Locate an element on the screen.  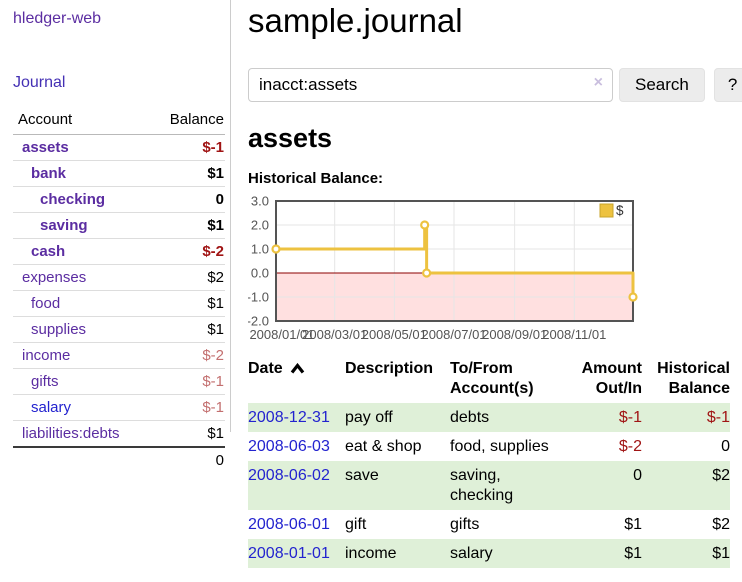
account-heading: assets is located at coordinates (290, 137).